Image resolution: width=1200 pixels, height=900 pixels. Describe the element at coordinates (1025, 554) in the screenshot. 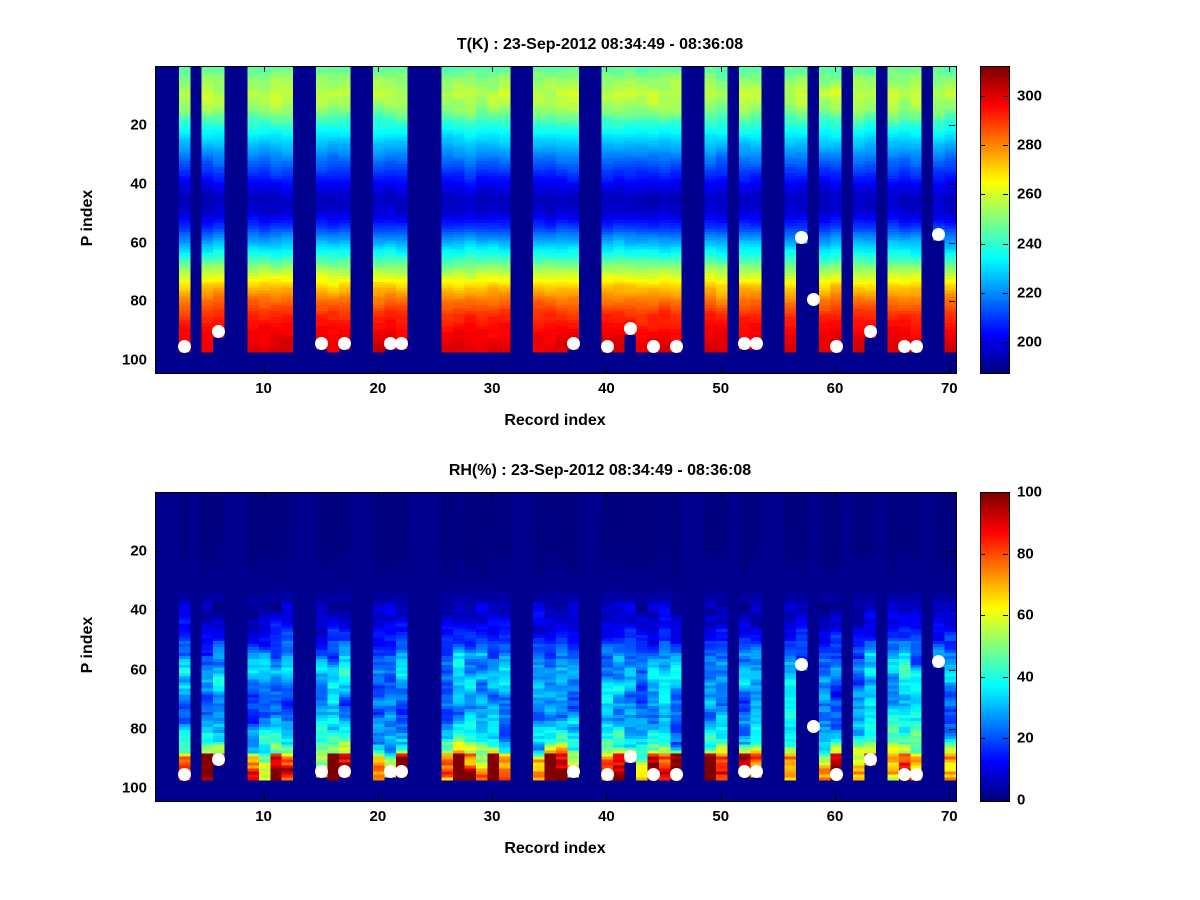

I see `colorbar-tick-label: 80` at that location.